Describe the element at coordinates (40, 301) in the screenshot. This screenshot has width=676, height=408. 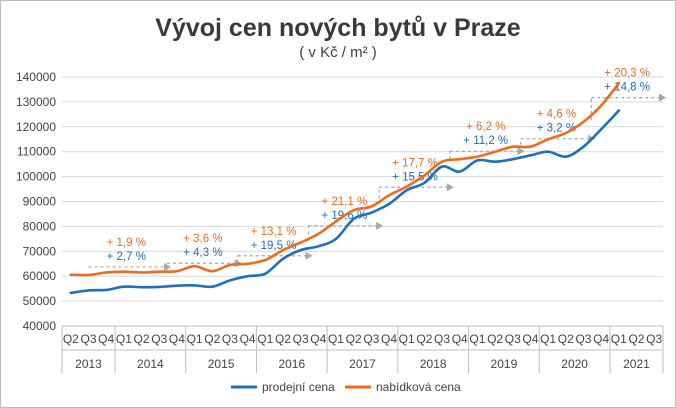
I see `y-tick-label: 50000` at that location.